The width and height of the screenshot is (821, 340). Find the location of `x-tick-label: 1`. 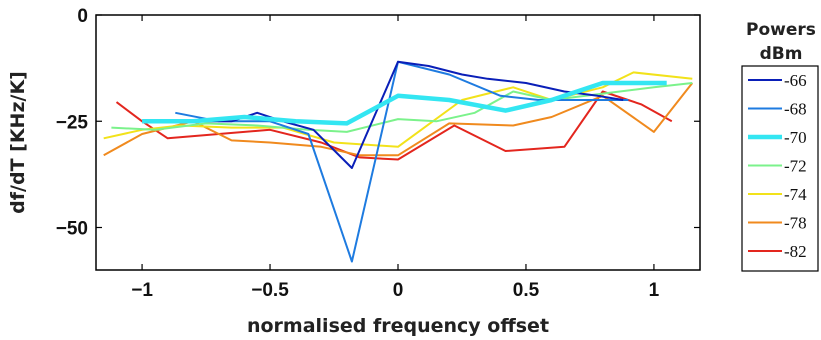

x-tick-label: 1 is located at coordinates (654, 290).